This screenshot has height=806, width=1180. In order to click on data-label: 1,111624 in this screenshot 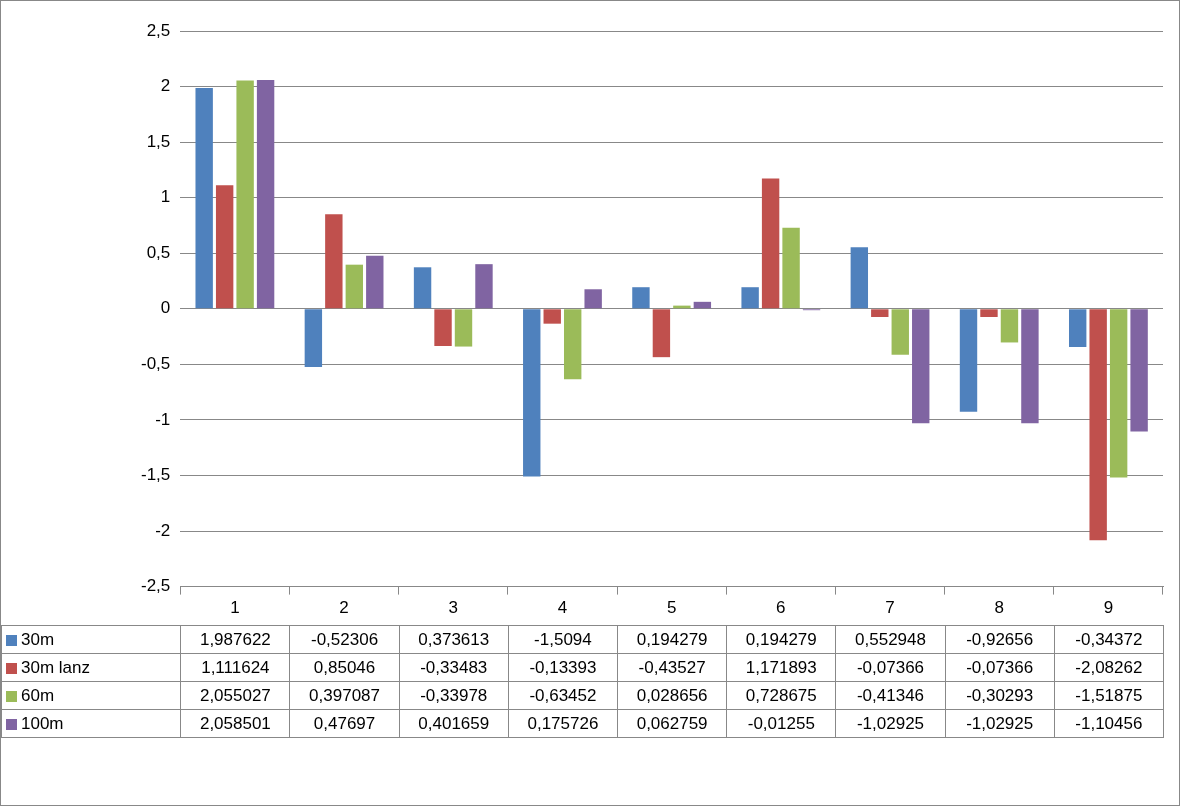, I will do `click(235, 667)`.